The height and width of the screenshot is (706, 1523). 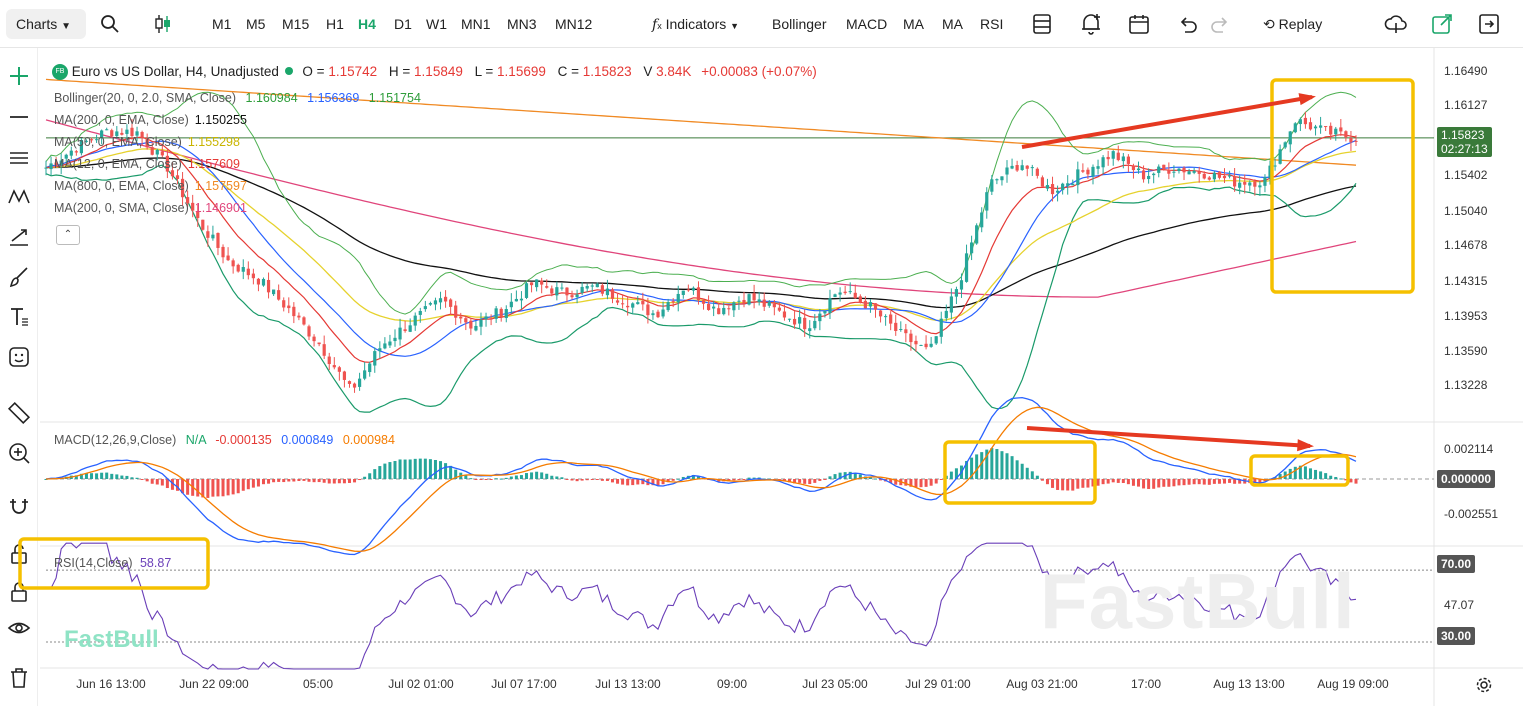 I want to click on quick-indicator-rsi-4: RSI, so click(x=992, y=24).